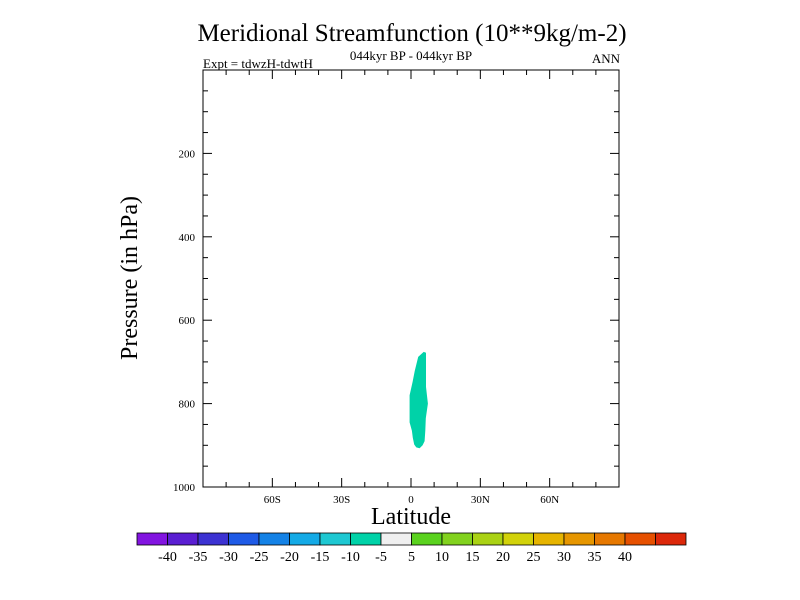 The height and width of the screenshot is (600, 800). I want to click on season-label: ANN, so click(606, 58).